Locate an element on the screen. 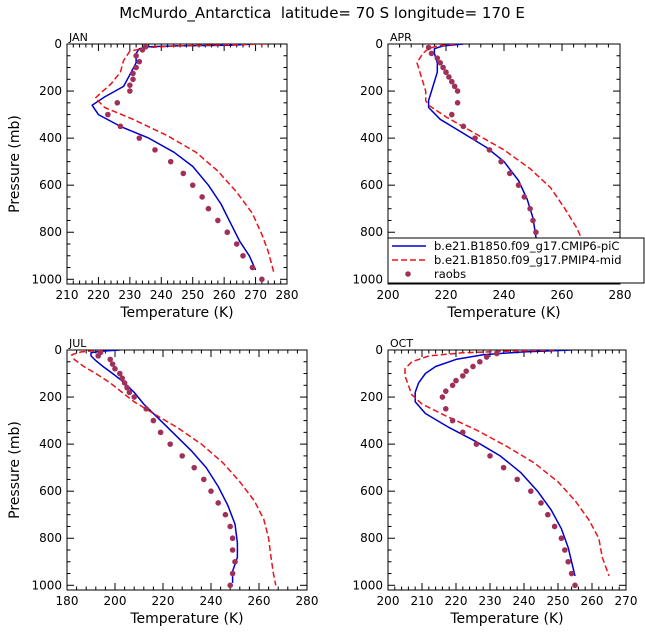 The height and width of the screenshot is (640, 645). legend-box is located at coordinates (516, 260).